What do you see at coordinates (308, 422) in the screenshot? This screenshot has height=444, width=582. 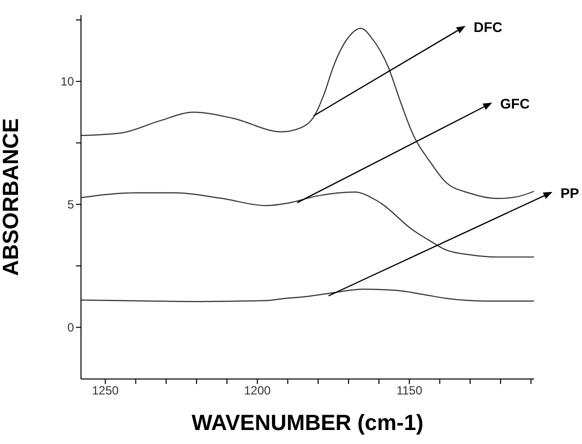 I see `x-axis-title: WAVENUMBER (cm-1)` at bounding box center [308, 422].